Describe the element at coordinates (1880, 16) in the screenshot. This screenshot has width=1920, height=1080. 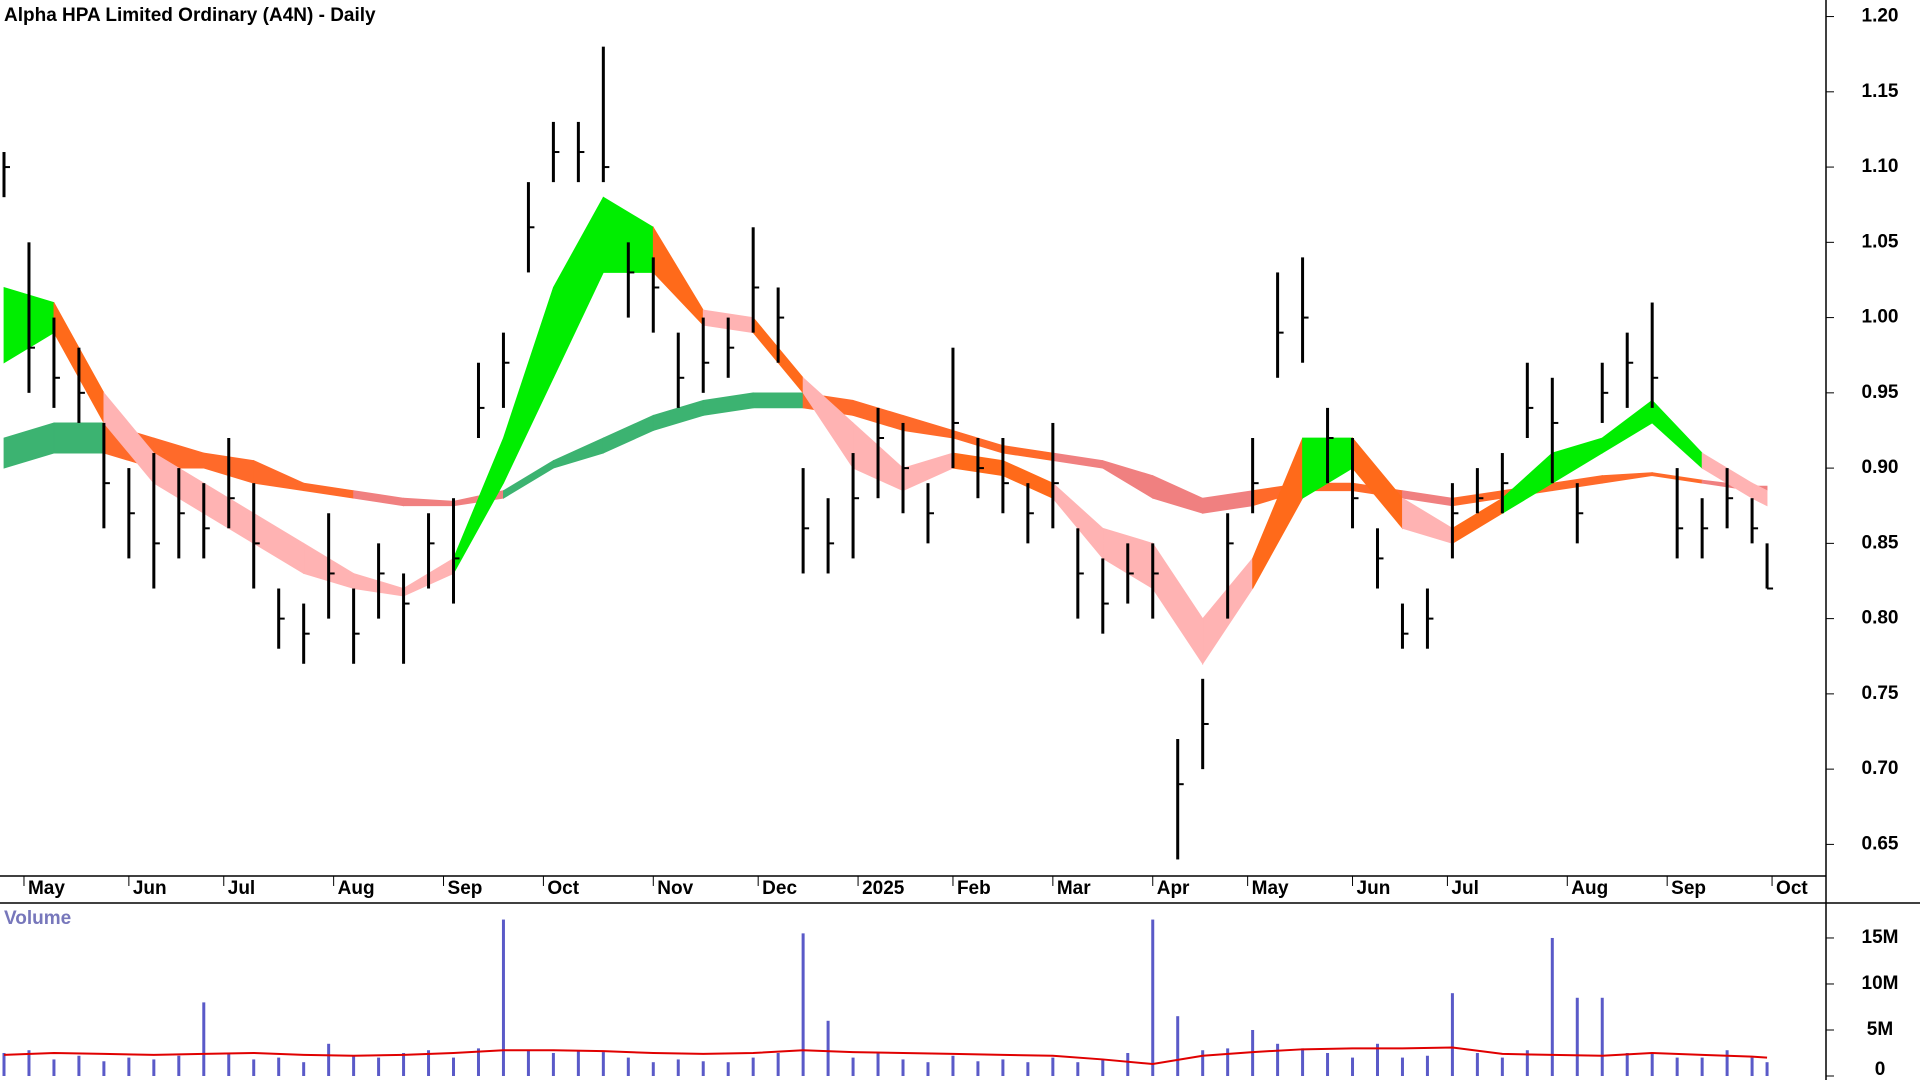
I see `y-tick-label: 1.20` at that location.